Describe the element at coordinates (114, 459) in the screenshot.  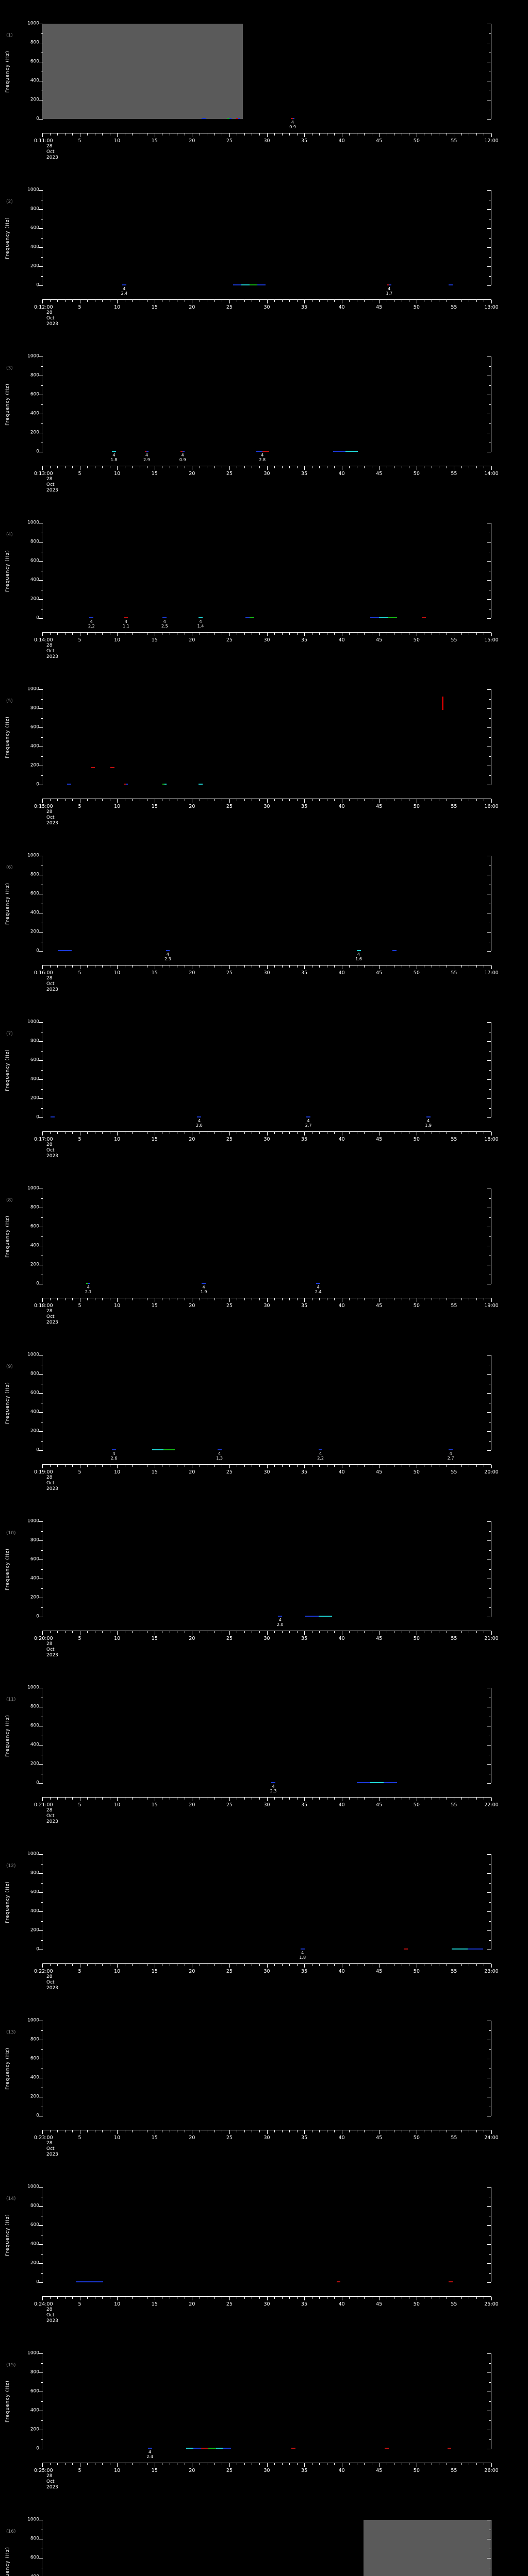
I see `annotation-line: 1.8` at that location.